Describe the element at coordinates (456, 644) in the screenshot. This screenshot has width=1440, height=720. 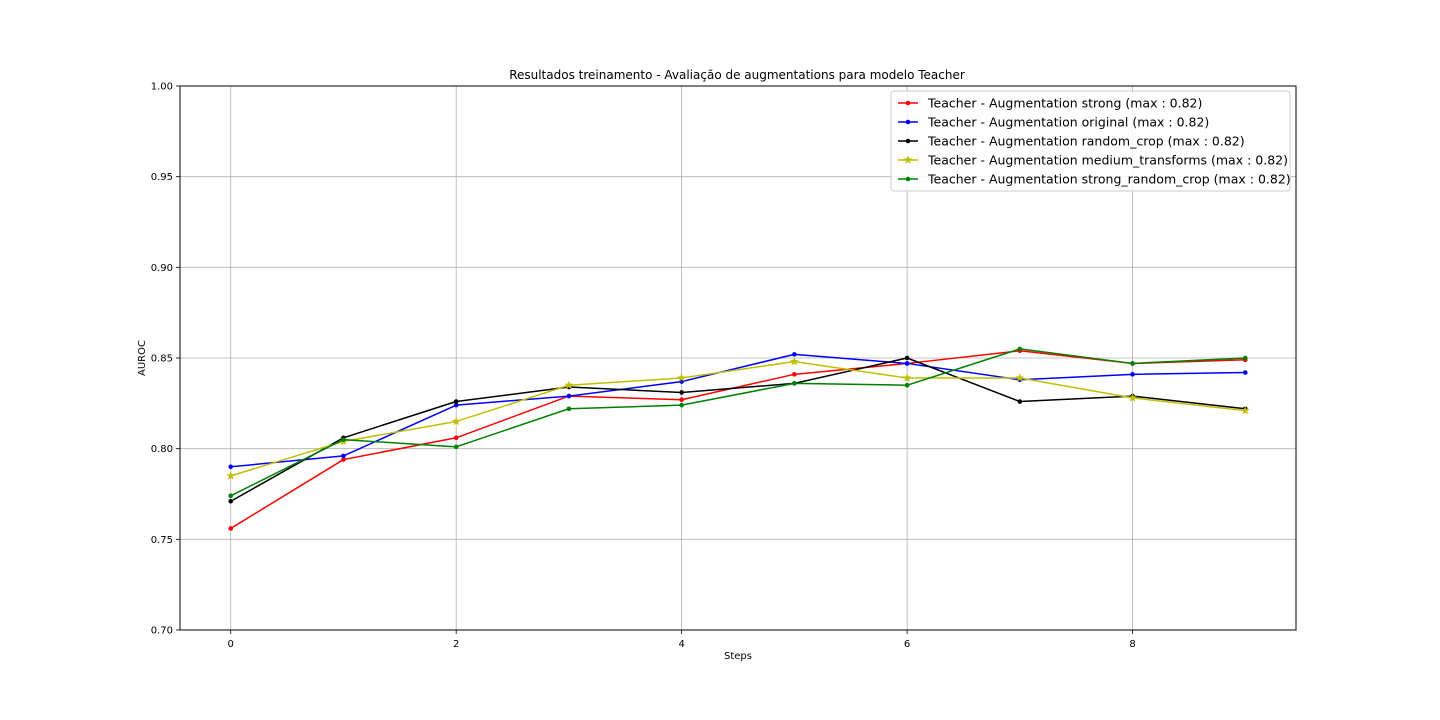
I see `x-tick-label: 2` at that location.